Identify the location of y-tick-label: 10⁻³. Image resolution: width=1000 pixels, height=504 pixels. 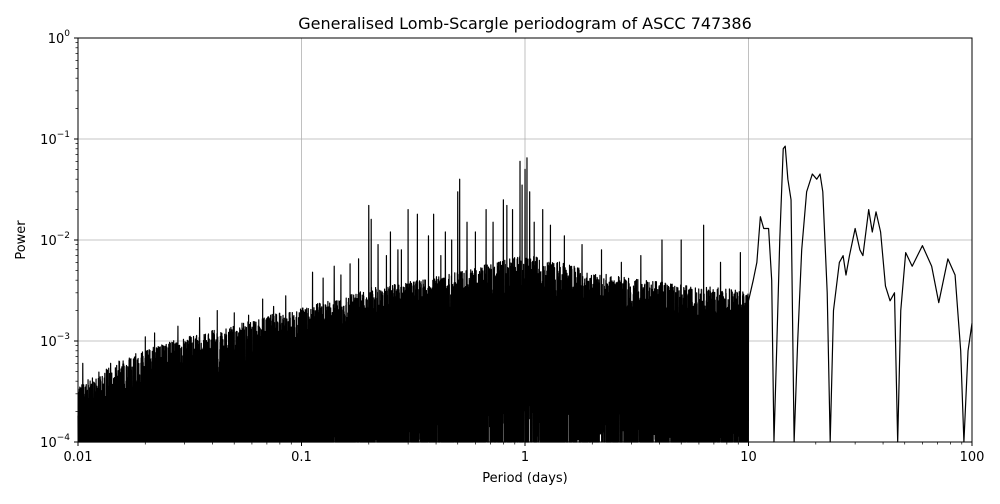
(55, 341).